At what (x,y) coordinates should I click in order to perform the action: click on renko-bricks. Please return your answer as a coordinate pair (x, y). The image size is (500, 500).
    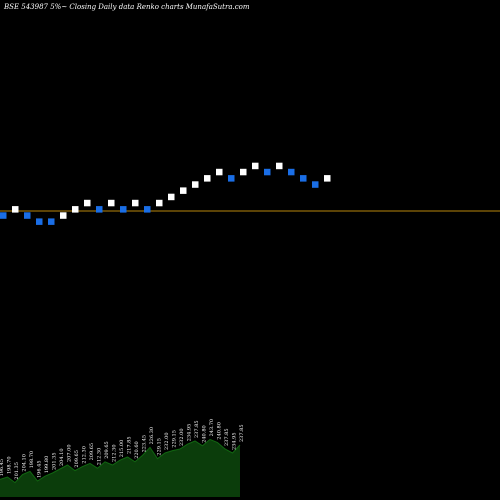
    Looking at the image, I should click on (165, 193).